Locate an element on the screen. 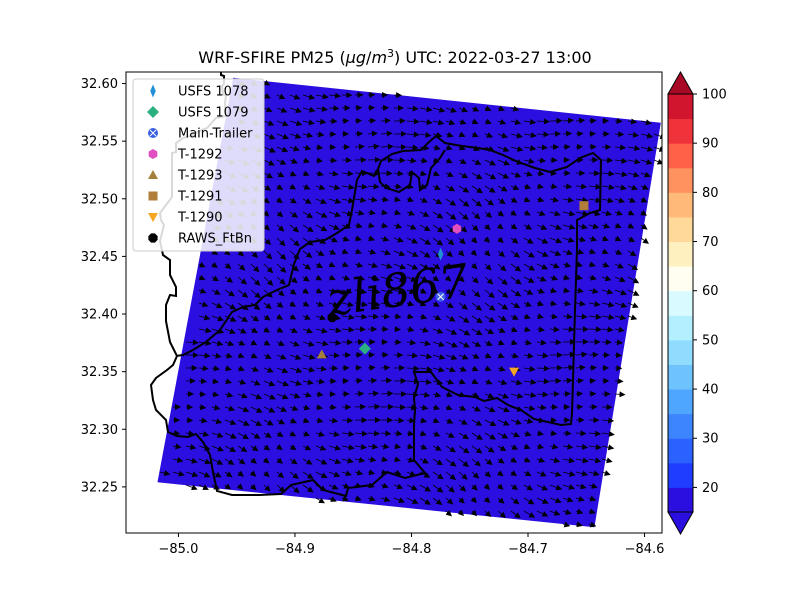  colorbar-tick-label: 90 is located at coordinates (710, 144).